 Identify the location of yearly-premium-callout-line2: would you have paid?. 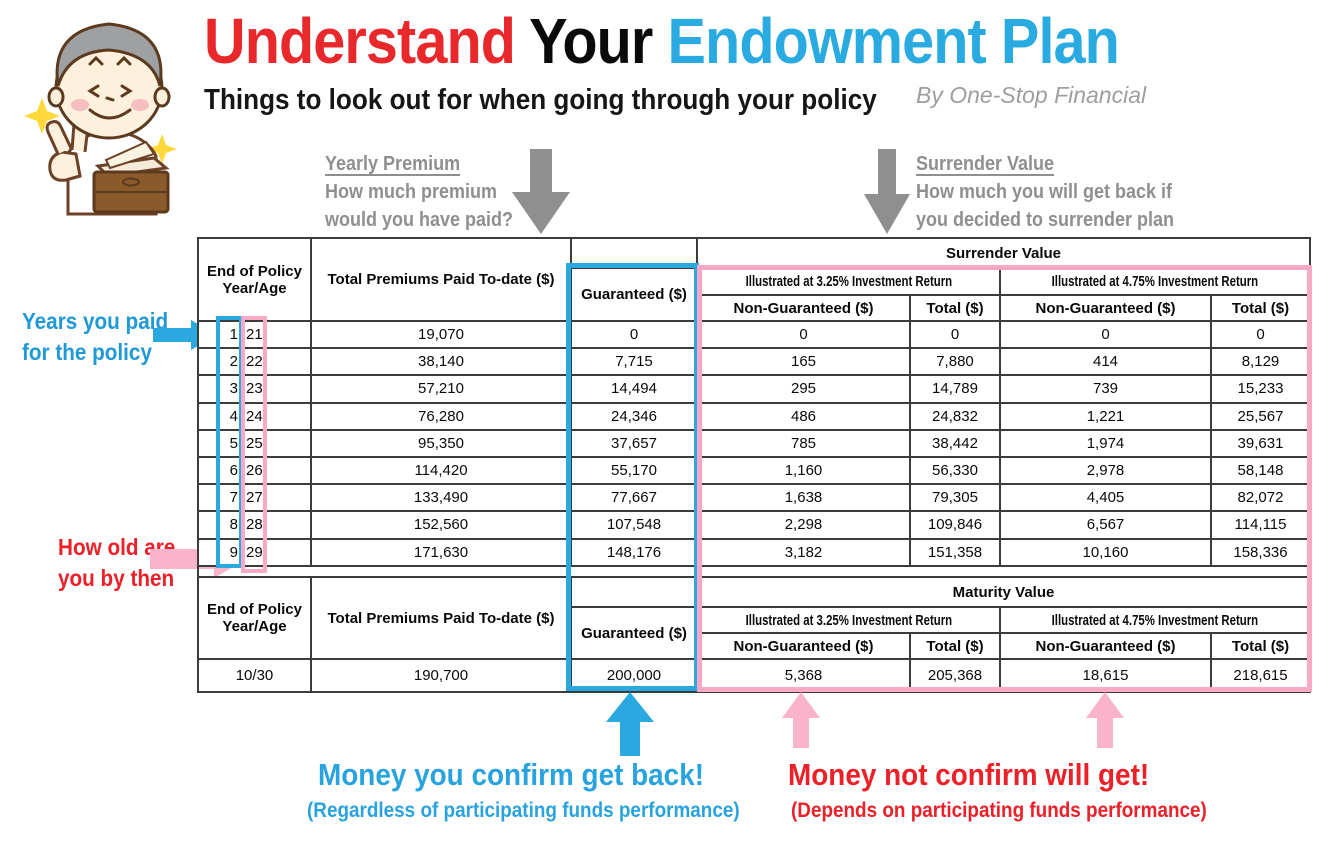
(419, 220).